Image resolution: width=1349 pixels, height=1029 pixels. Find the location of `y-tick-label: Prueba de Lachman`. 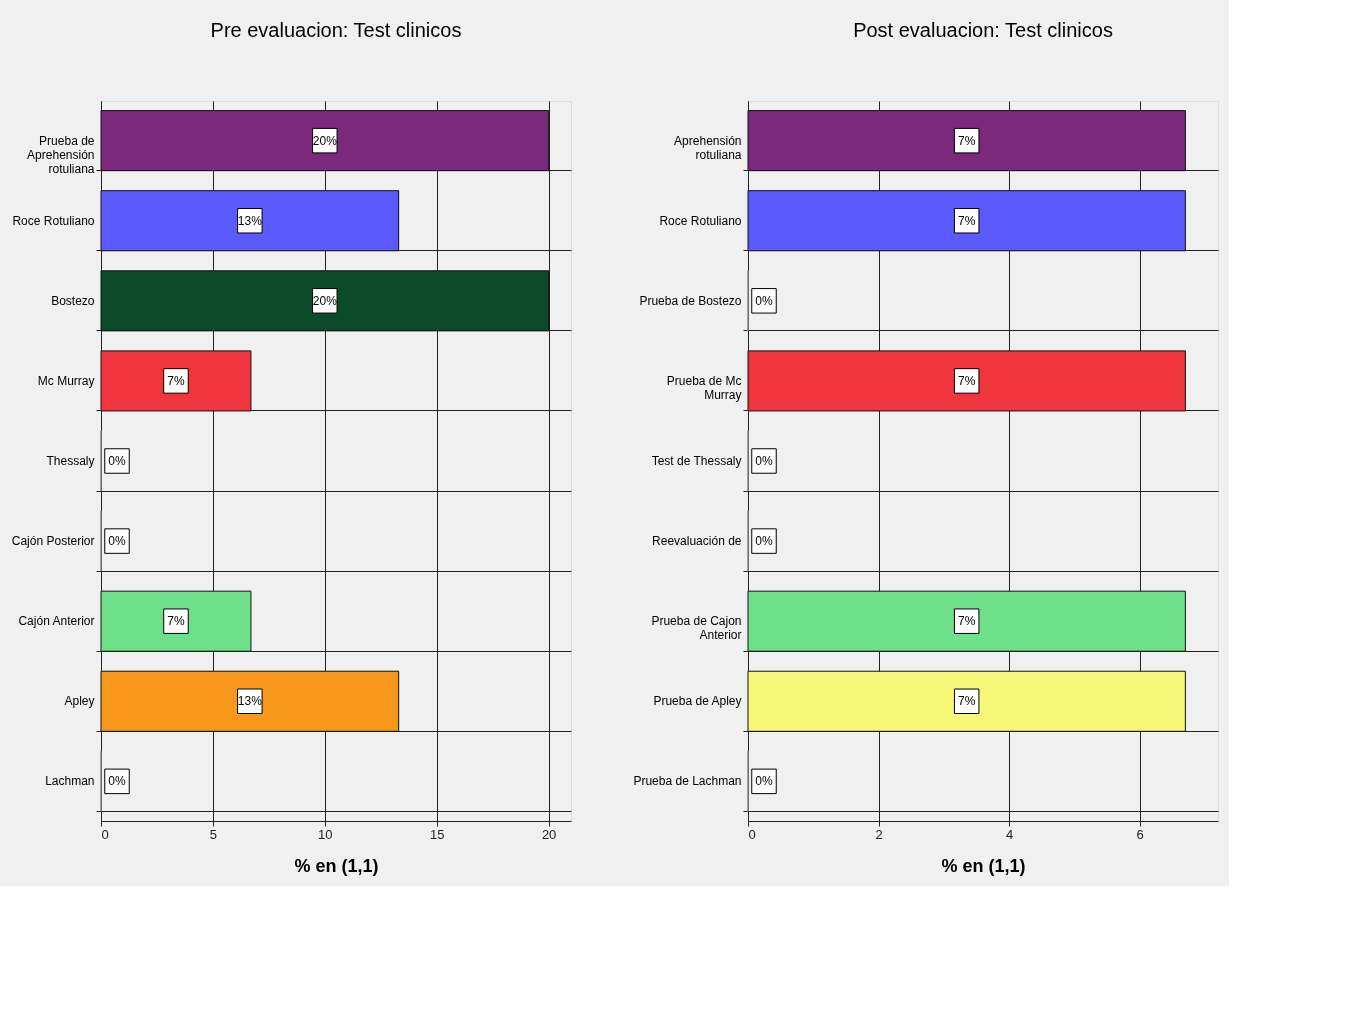

y-tick-label: Prueba de Lachman is located at coordinates (687, 781).